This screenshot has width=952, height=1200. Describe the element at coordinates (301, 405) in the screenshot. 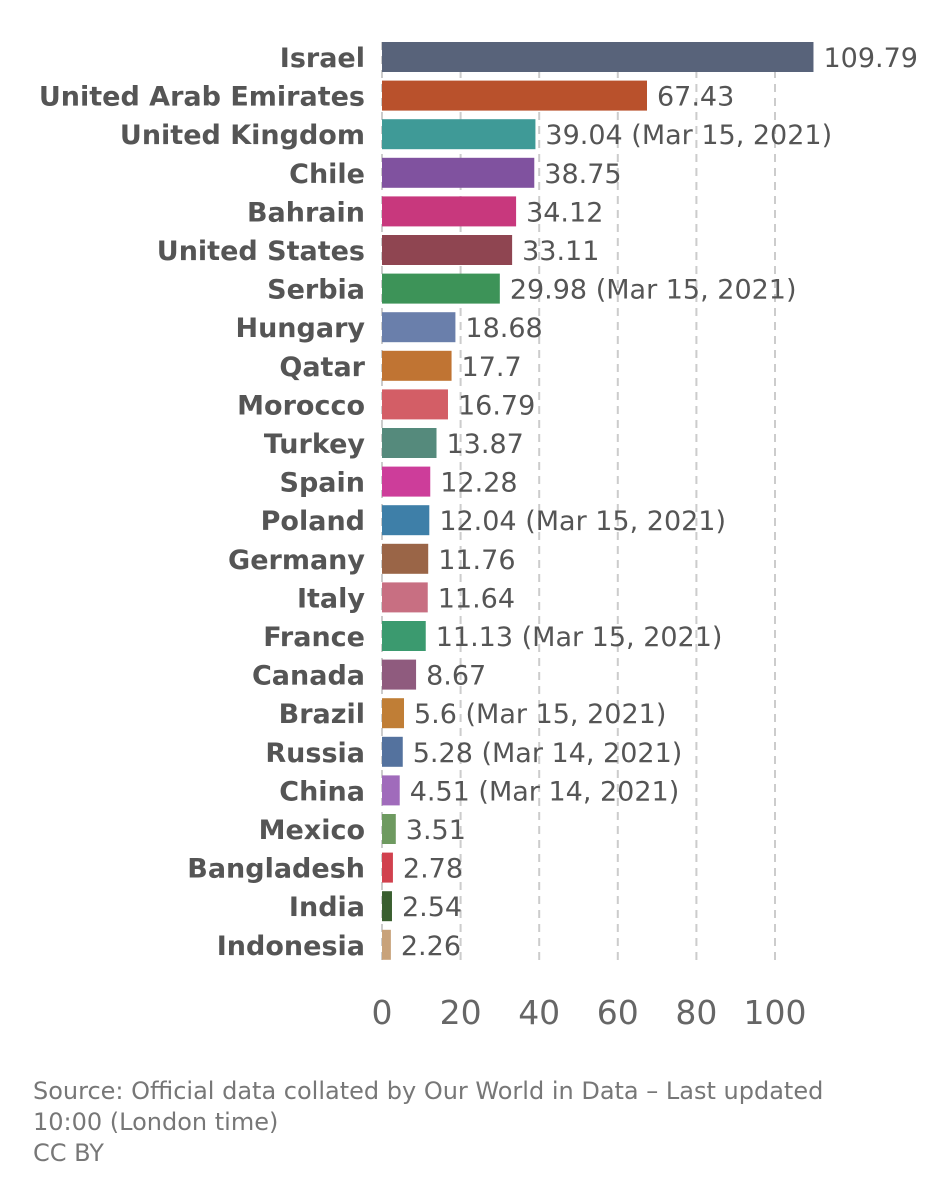

I see `category-label: Morocco` at that location.